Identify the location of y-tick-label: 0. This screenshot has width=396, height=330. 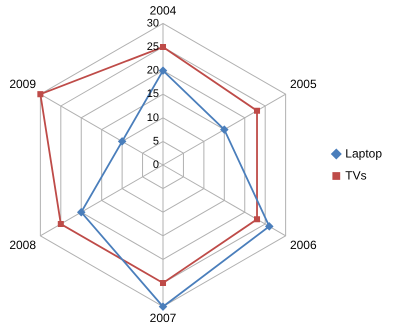
(155, 165).